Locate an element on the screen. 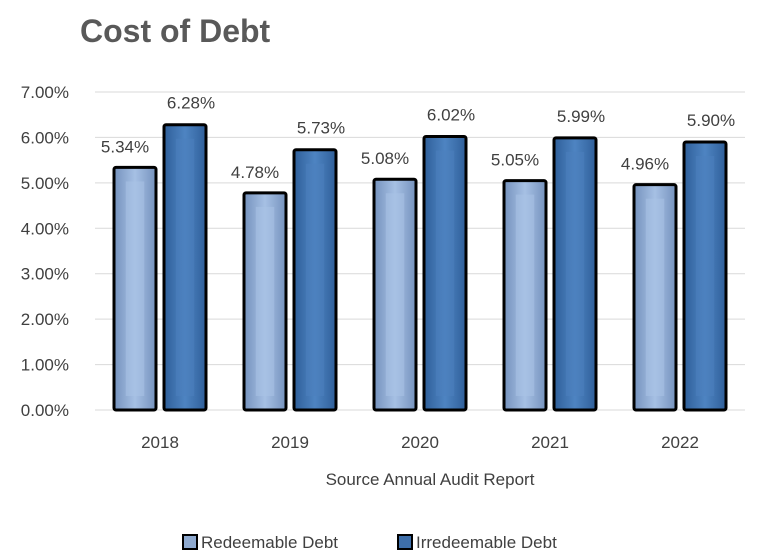 This screenshot has width=763, height=557. data-label: 6.02% is located at coordinates (451, 115).